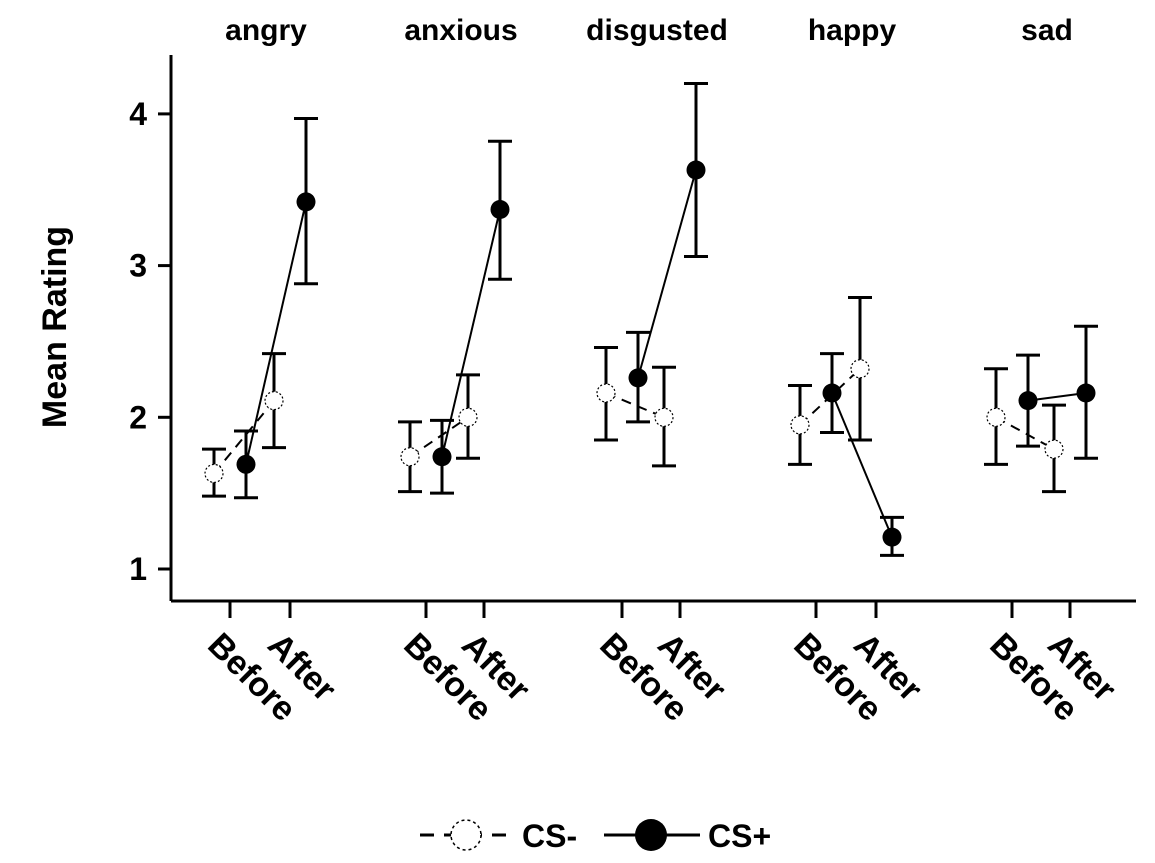 The height and width of the screenshot is (863, 1155). Describe the element at coordinates (138, 114) in the screenshot. I see `y-tick-label: 4` at that location.